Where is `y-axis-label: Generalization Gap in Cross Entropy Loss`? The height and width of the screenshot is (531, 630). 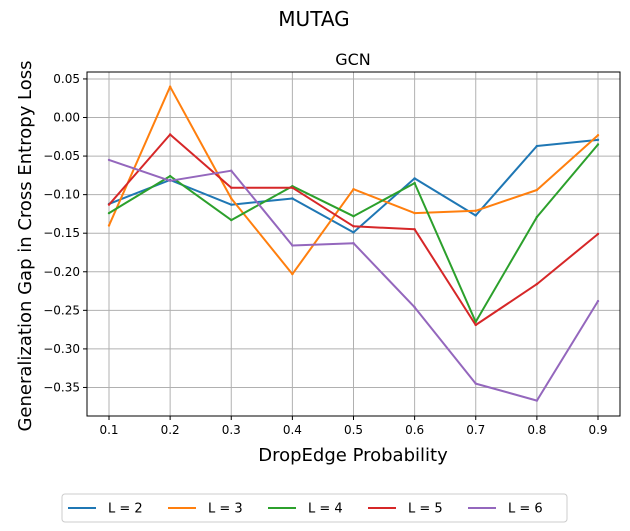 y-axis-label: Generalization Gap in Cross Entropy Loss is located at coordinates (25, 245).